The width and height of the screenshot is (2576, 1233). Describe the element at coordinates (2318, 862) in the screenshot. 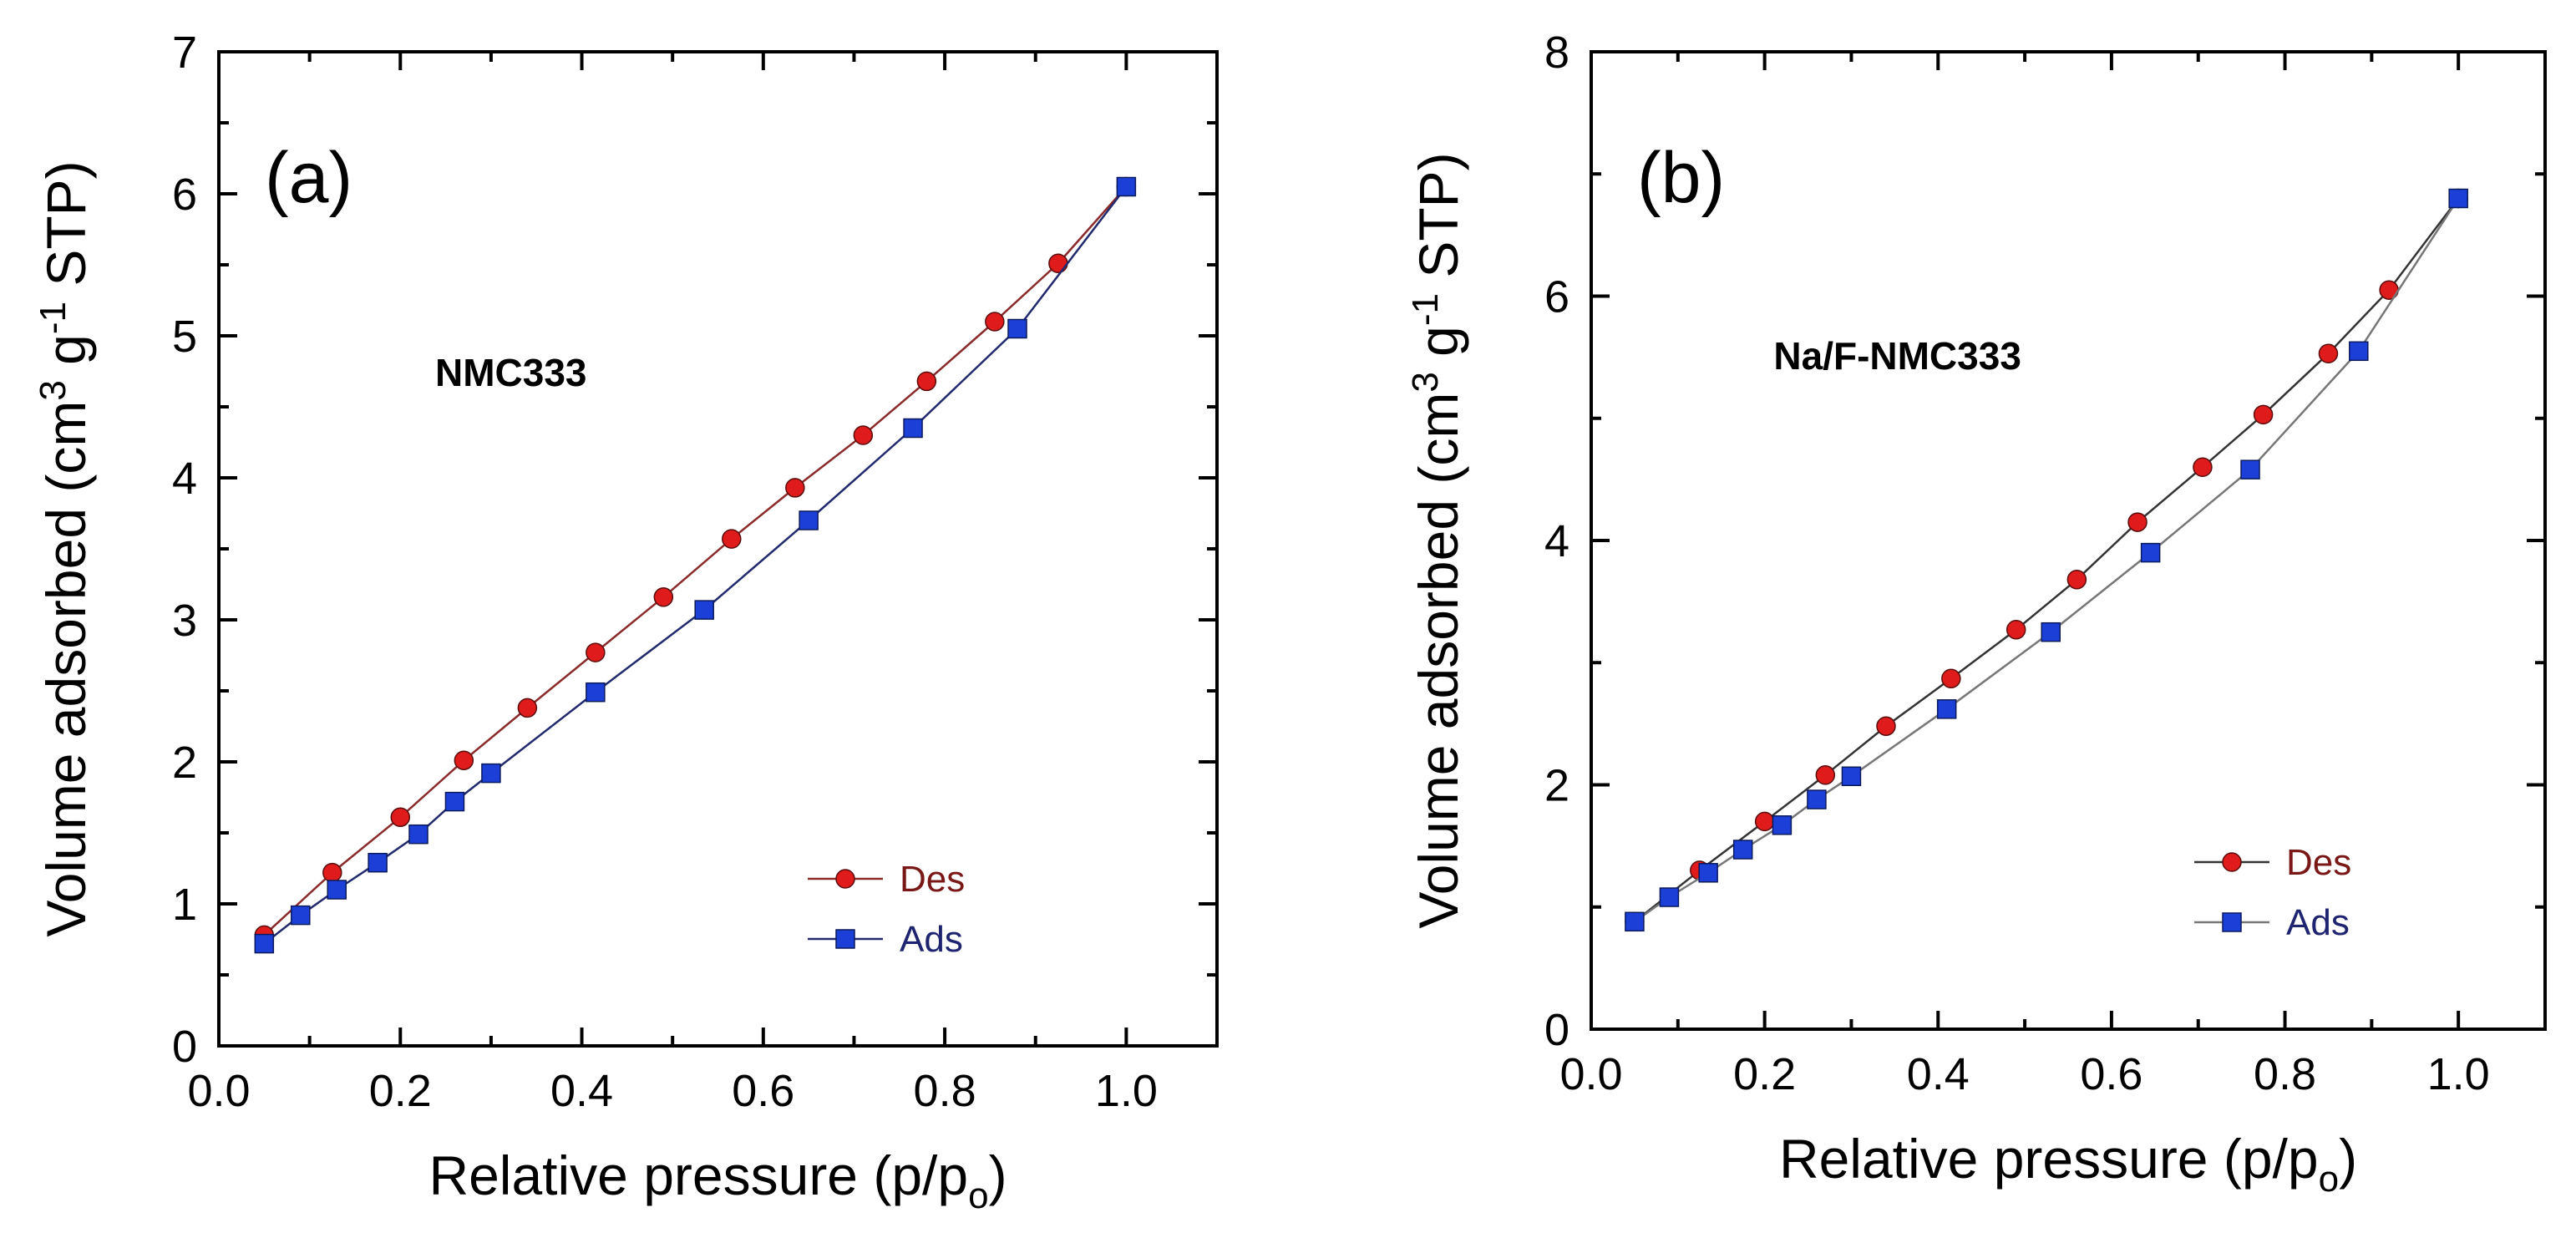

I see `legend-label: Des` at that location.